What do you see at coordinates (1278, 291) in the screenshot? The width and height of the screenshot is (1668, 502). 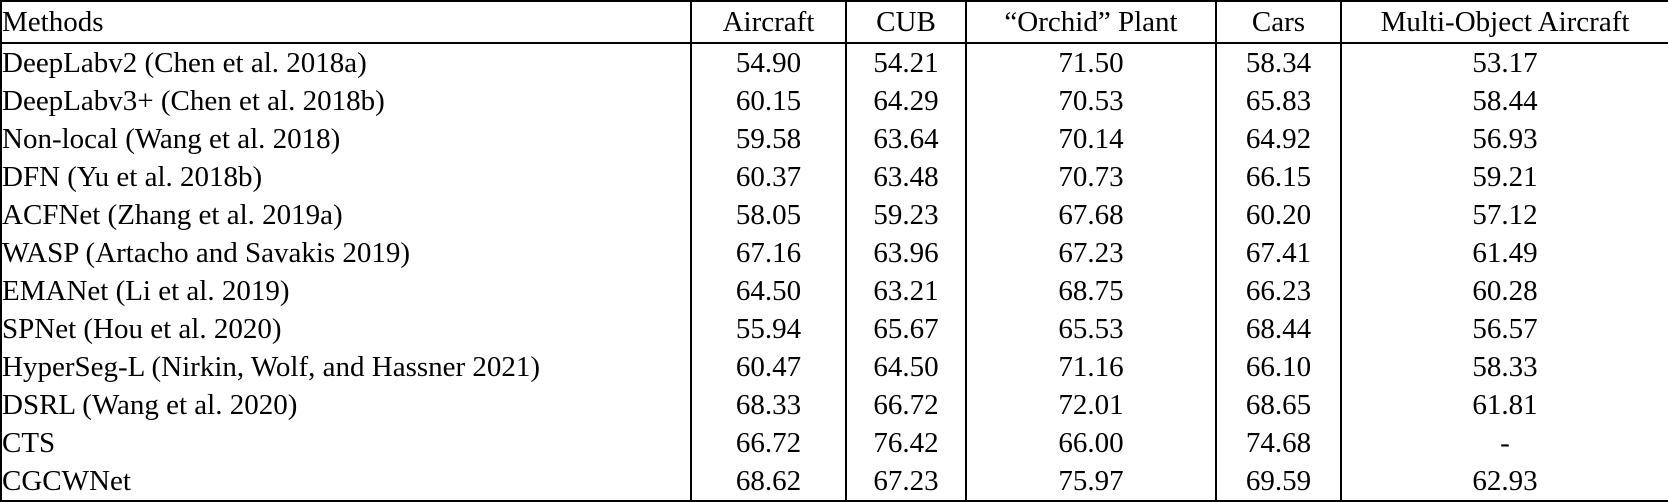 I see `value-cell: 66.23` at bounding box center [1278, 291].